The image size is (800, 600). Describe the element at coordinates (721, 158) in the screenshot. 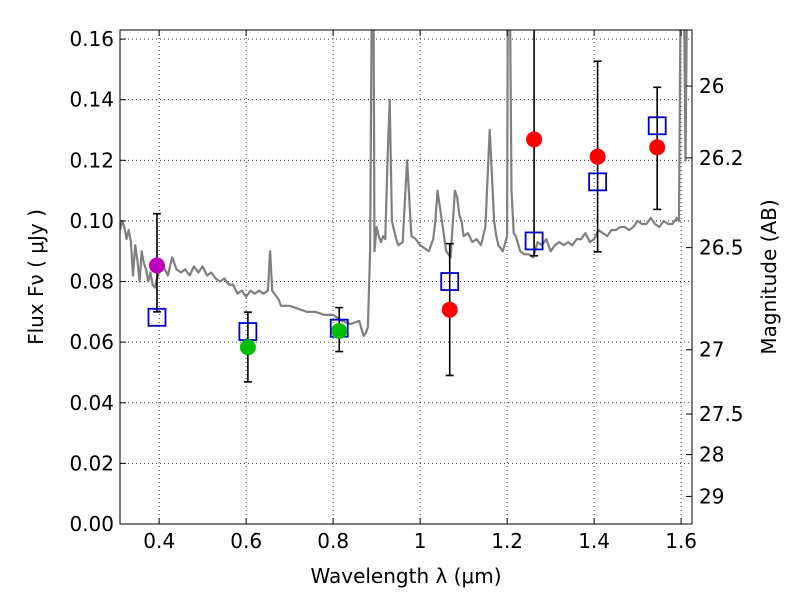

I see `y2-tick-label: 26.2` at that location.